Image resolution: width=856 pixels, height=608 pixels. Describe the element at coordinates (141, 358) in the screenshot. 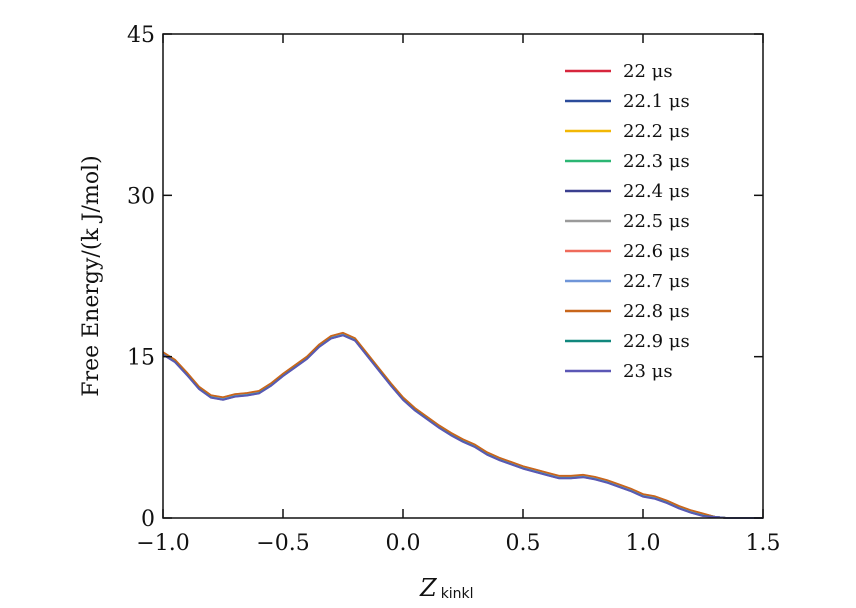

I see `y-tick-label-1: 15` at that location.